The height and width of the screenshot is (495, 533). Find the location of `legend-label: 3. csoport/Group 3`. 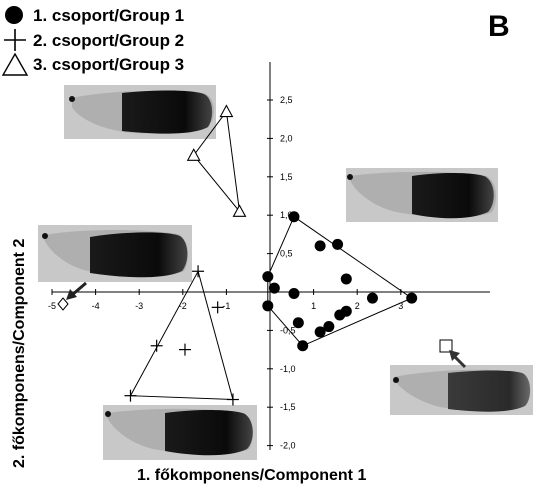

legend-label: 3. csoport/Group 3 is located at coordinates (108, 64).